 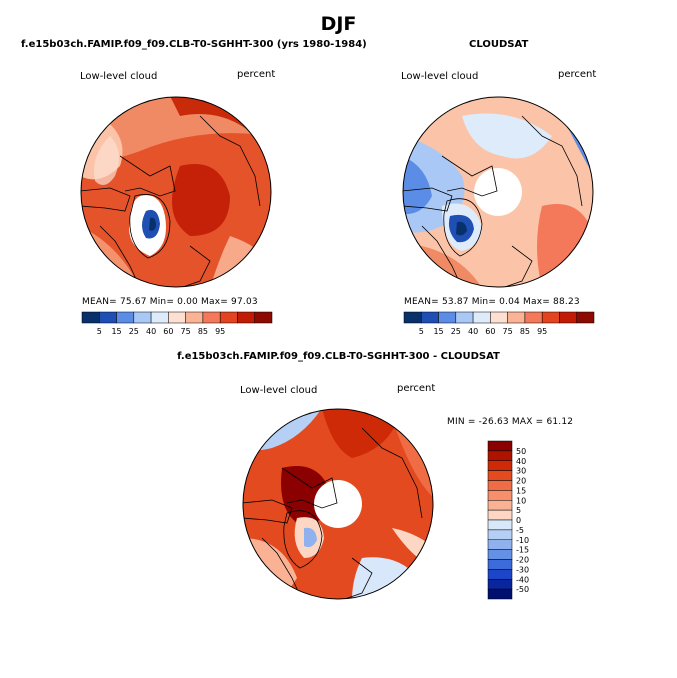 What do you see at coordinates (490, 331) in the screenshot?
I see `obs-colorbar-tick-label: 60` at bounding box center [490, 331].